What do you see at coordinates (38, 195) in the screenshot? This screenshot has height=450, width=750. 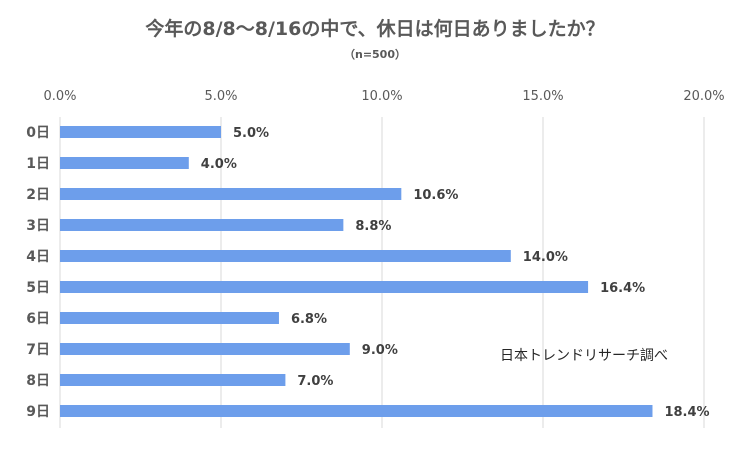 I see `category-label: 2日` at bounding box center [38, 195].